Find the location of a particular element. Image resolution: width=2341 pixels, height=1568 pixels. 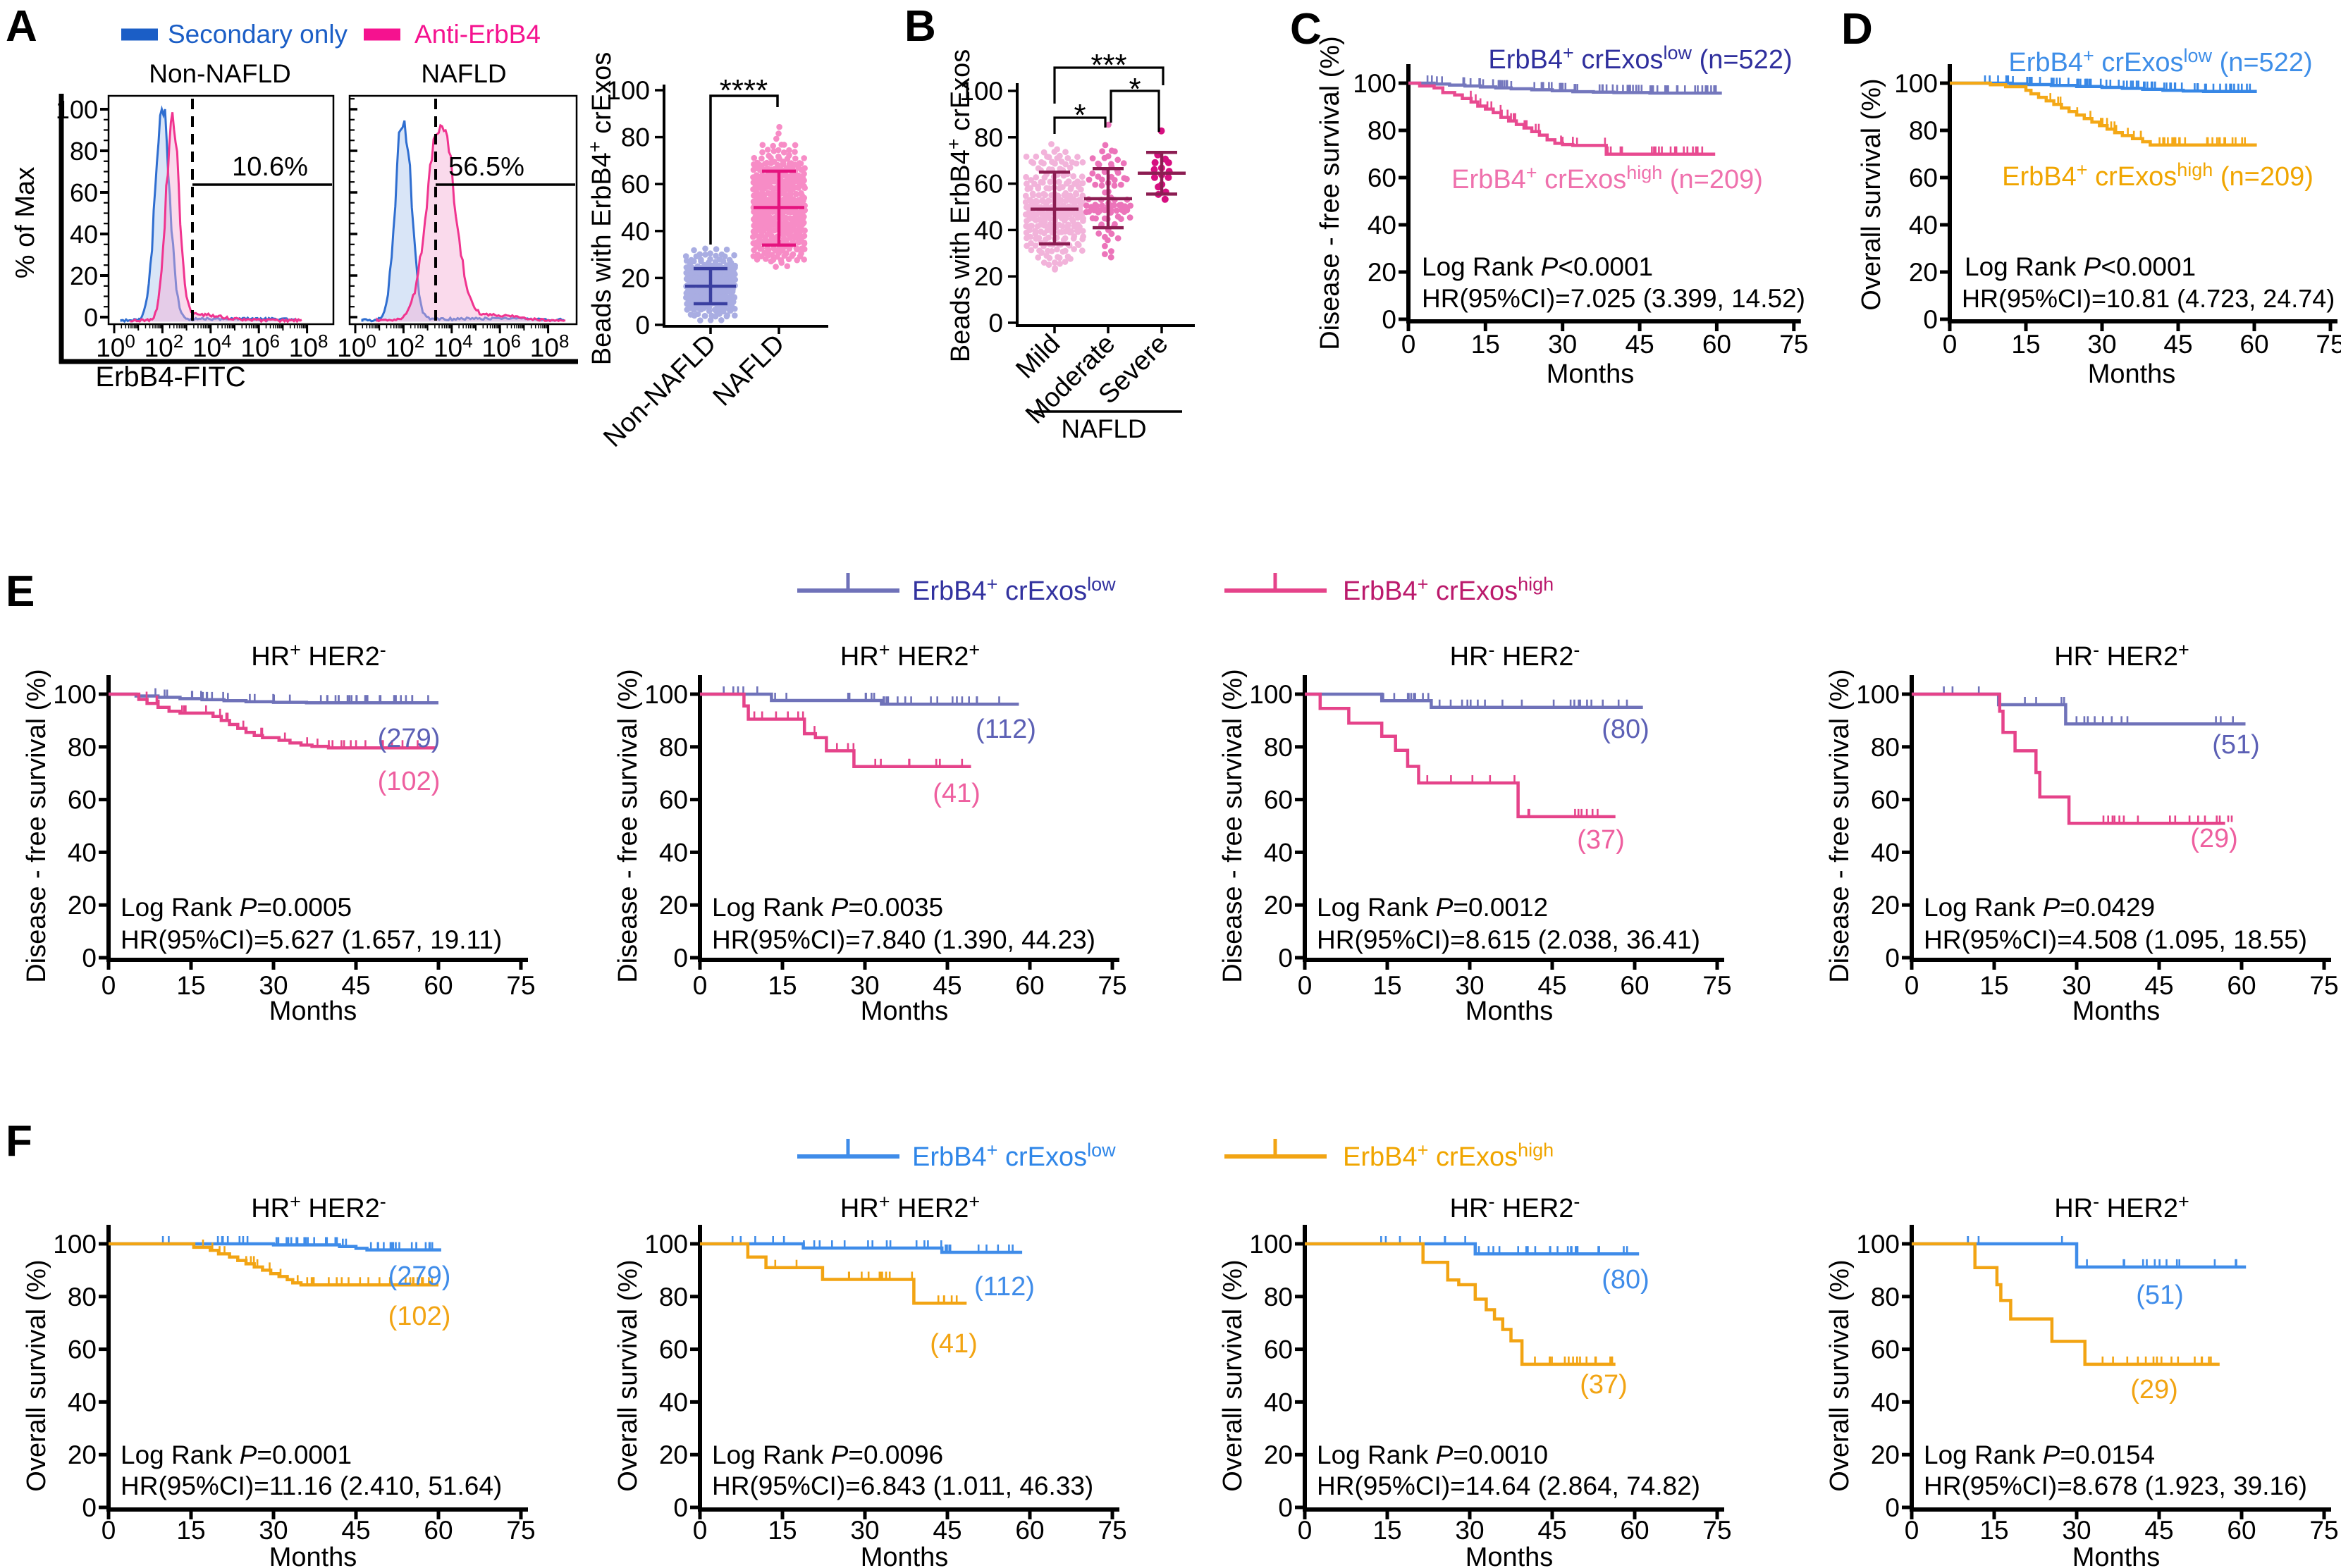

svg-text: Log Rank P=0.0012 is located at coordinates (1433, 907).